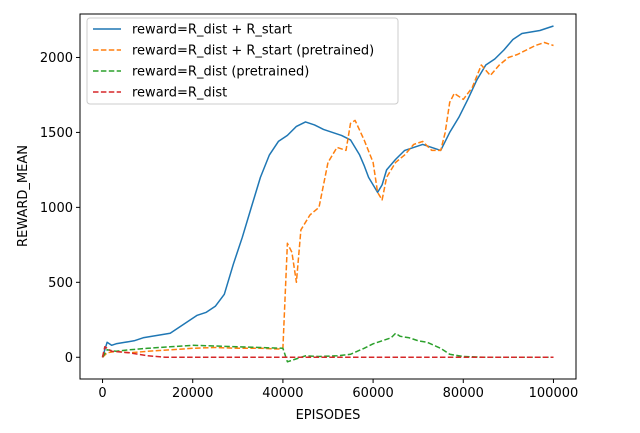 The image size is (640, 433). I want to click on x-tick-label: 80000, so click(463, 393).